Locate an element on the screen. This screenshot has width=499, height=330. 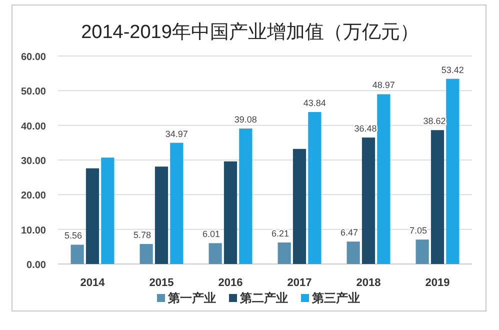
x-tick-label: 2019 is located at coordinates (437, 283).